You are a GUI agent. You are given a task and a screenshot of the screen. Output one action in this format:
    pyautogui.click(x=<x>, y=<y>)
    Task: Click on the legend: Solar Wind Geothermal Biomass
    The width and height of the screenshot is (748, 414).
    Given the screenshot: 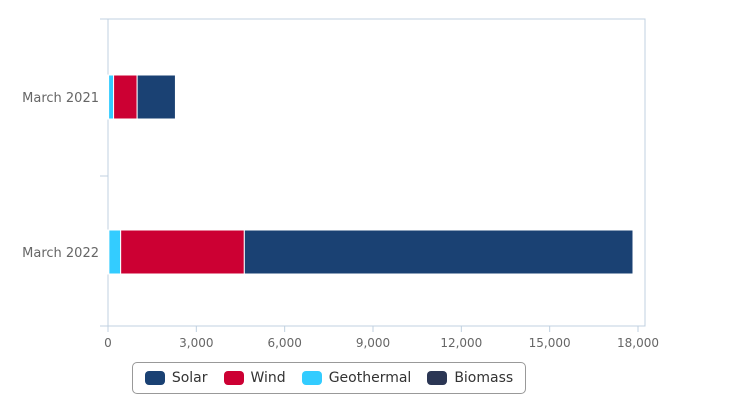 What is the action you would take?
    pyautogui.click(x=329, y=378)
    